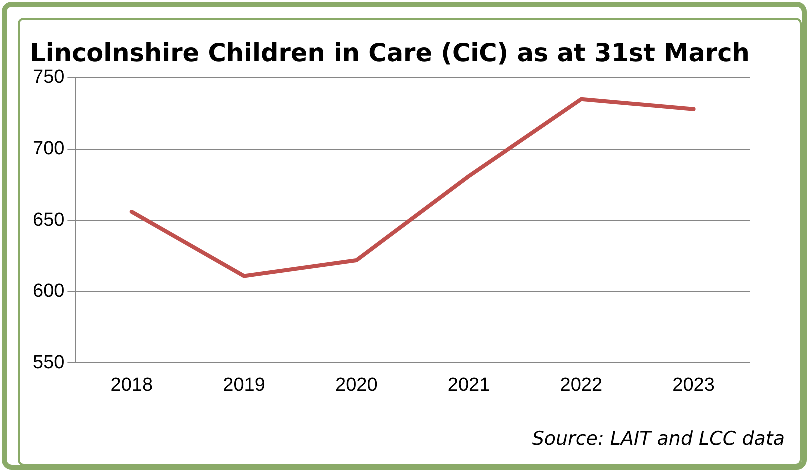 The height and width of the screenshot is (470, 807). Describe the element at coordinates (49, 149) in the screenshot. I see `y-tick-label: 700` at that location.